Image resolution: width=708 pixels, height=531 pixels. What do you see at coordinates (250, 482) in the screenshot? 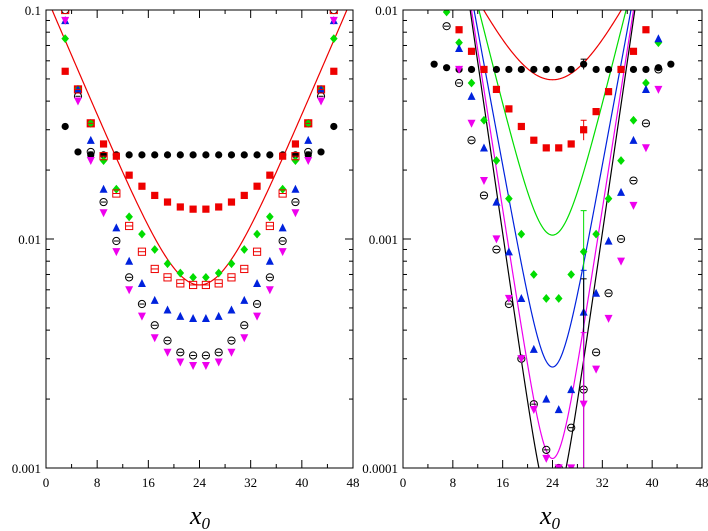
I see `x-tick-label: 32` at bounding box center [250, 482].